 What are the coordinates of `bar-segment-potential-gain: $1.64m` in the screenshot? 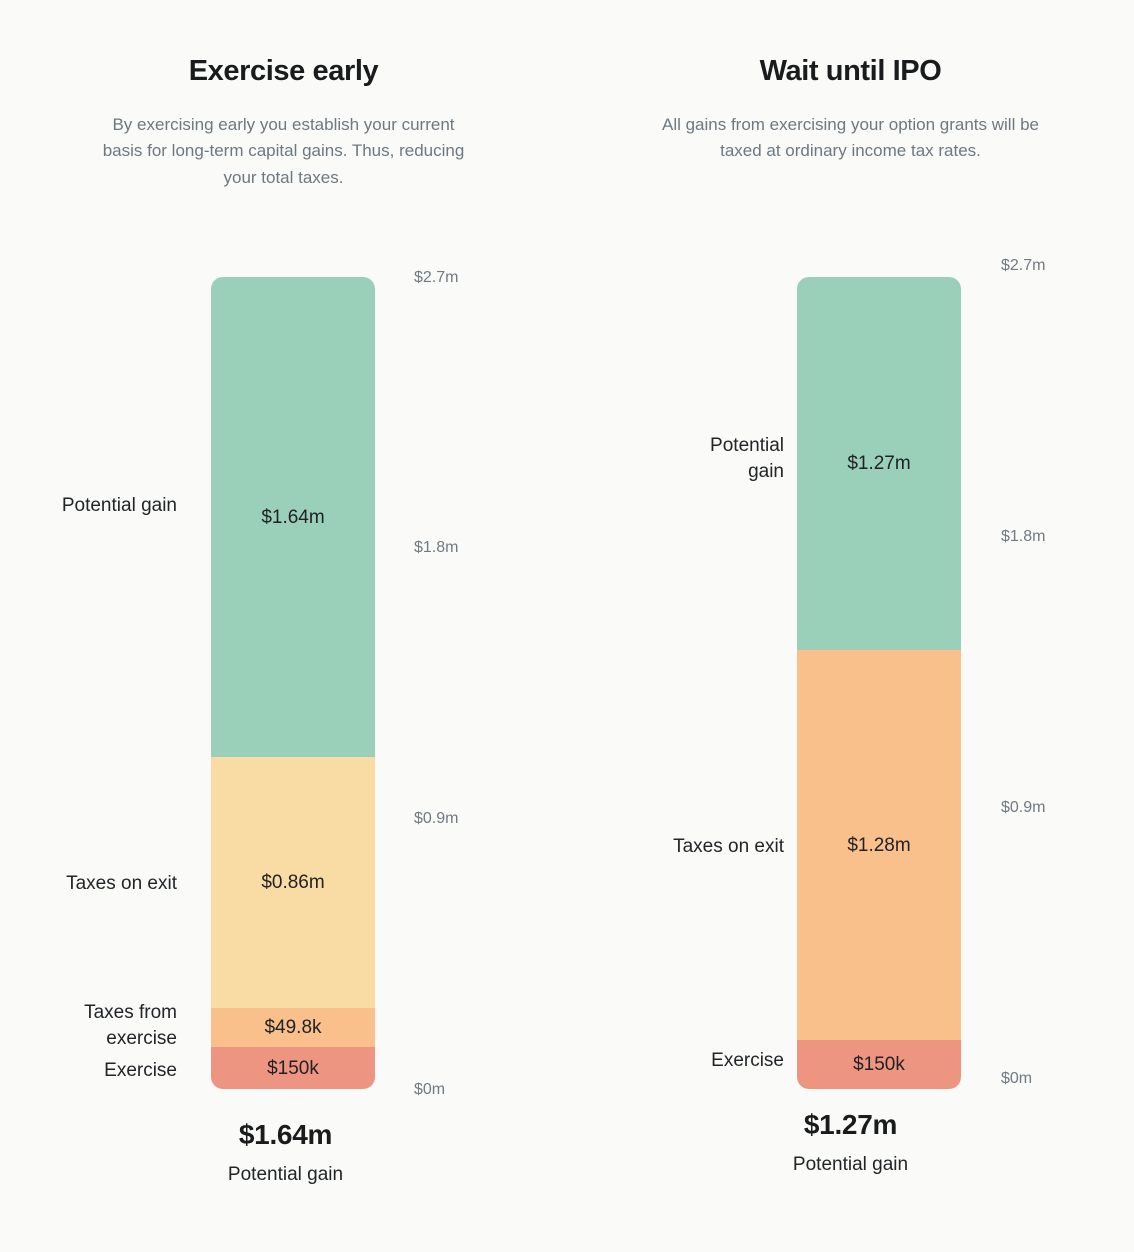 It's located at (293, 517).